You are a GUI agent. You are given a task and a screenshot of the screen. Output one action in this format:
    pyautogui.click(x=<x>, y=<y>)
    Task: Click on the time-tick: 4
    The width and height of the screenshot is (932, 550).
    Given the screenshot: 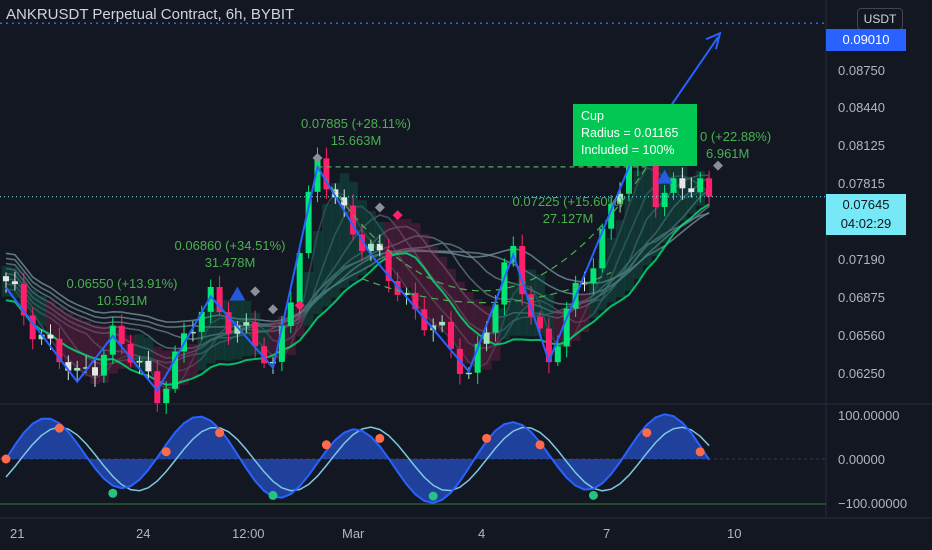 What is the action you would take?
    pyautogui.click(x=482, y=533)
    